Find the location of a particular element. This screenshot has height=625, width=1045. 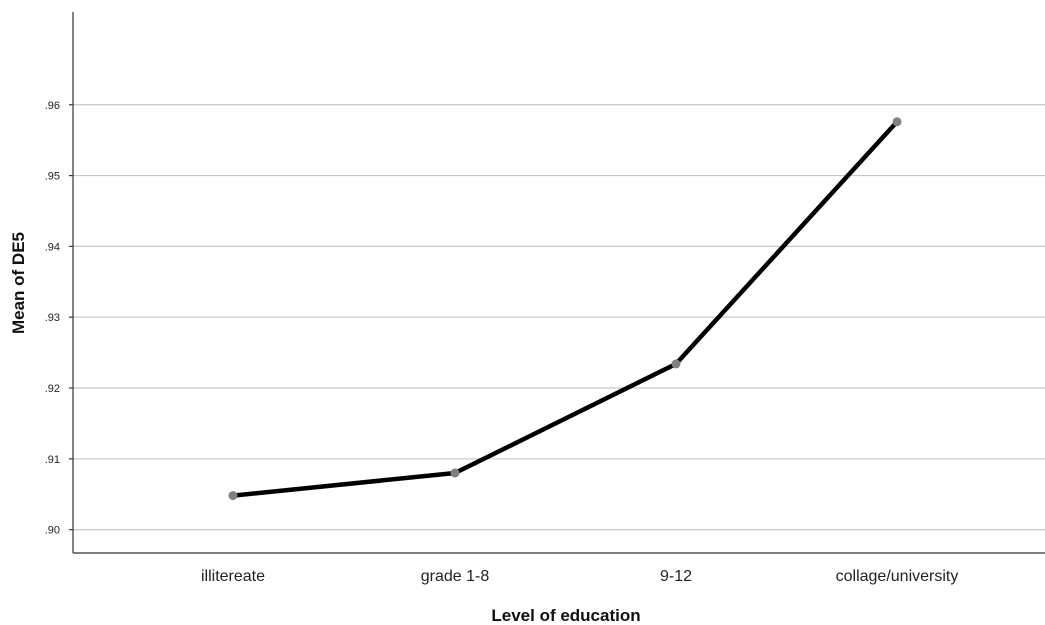

y-axis-title: Mean of DE5 is located at coordinates (18, 283).